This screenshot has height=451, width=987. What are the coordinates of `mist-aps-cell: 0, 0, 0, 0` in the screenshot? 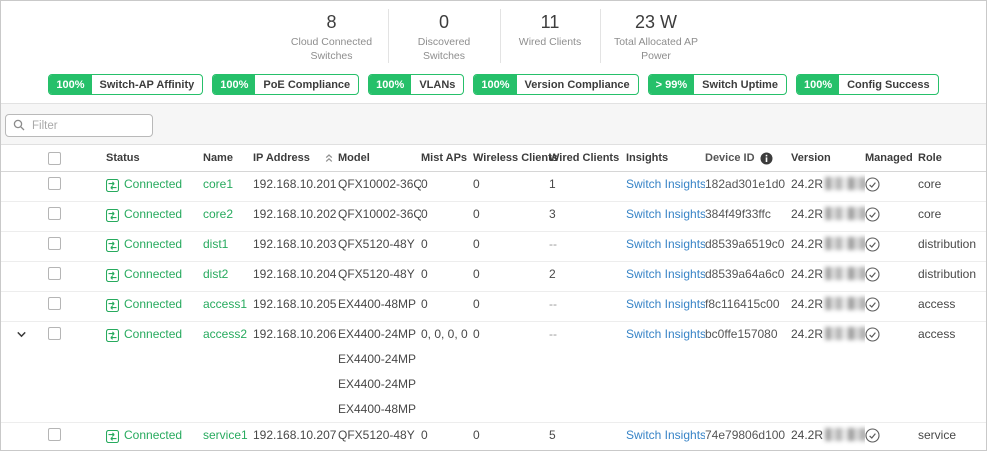 It's located at (444, 334).